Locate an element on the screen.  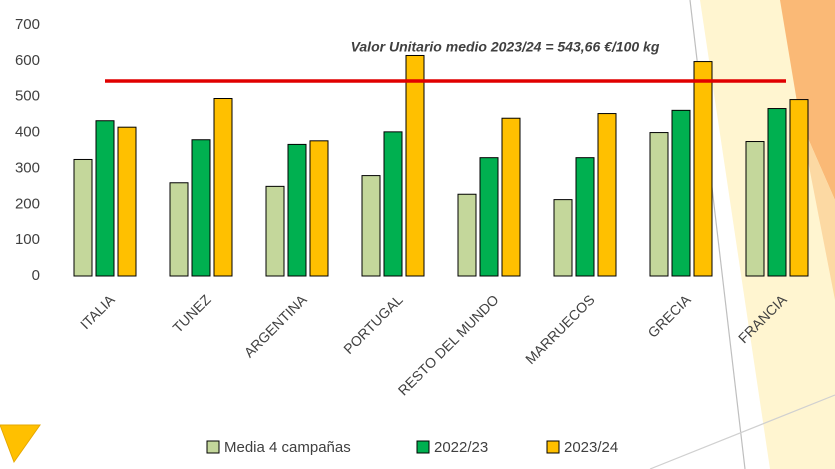
legend-item: 2023/24 is located at coordinates (582, 447).